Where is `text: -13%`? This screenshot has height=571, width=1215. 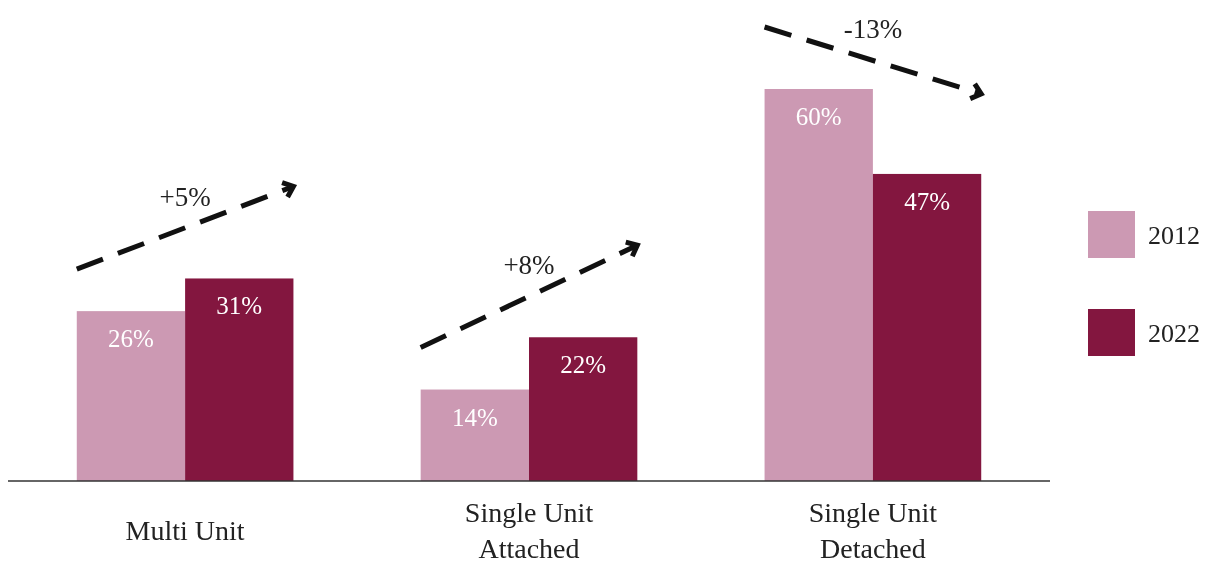 text: -13% is located at coordinates (873, 29).